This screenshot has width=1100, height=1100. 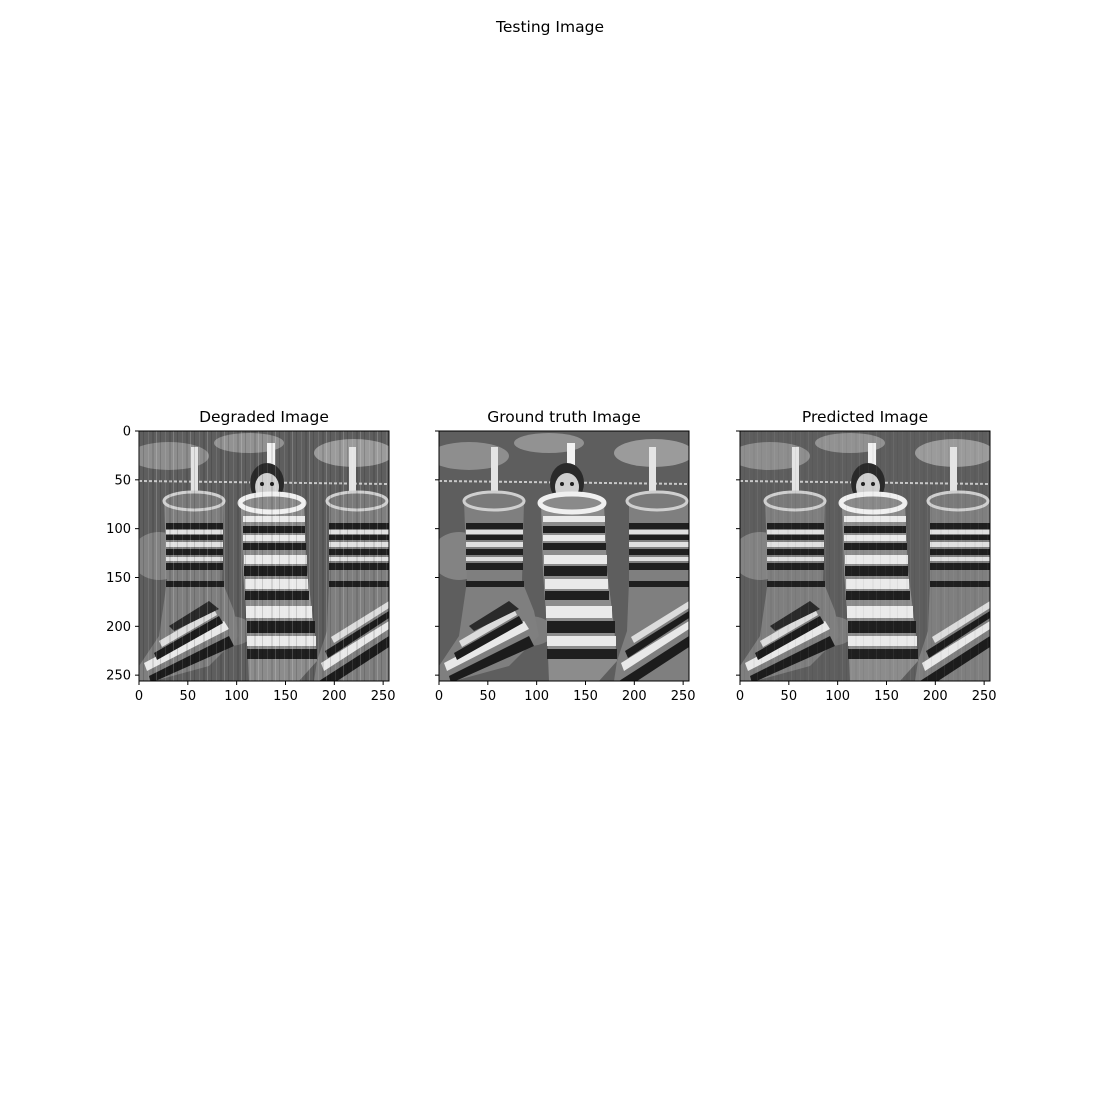 What do you see at coordinates (118, 627) in the screenshot?
I see `y-tick-label: 200` at bounding box center [118, 627].